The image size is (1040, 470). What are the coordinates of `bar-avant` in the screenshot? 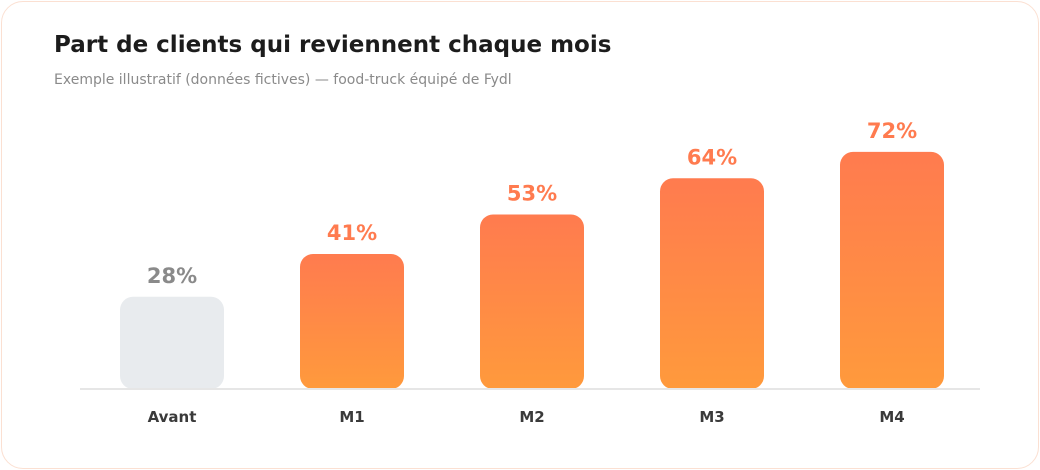 It's located at (172, 342).